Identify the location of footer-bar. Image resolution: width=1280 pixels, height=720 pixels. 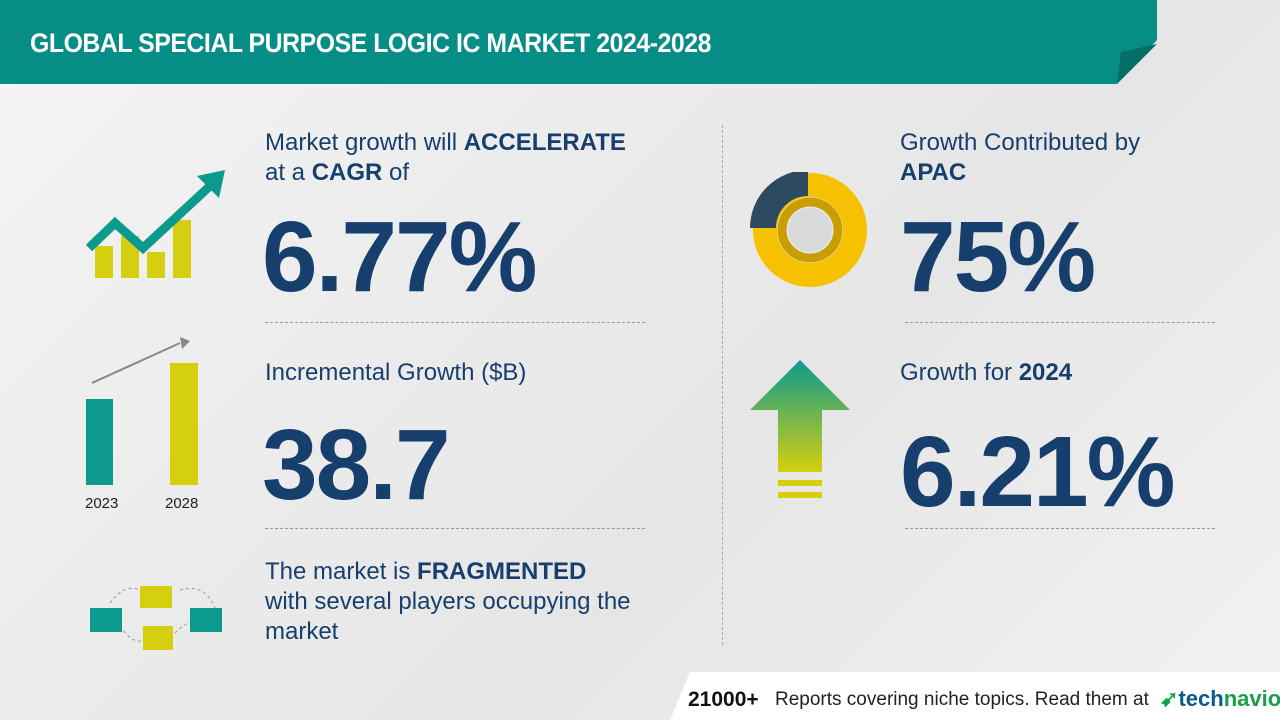
(975, 696).